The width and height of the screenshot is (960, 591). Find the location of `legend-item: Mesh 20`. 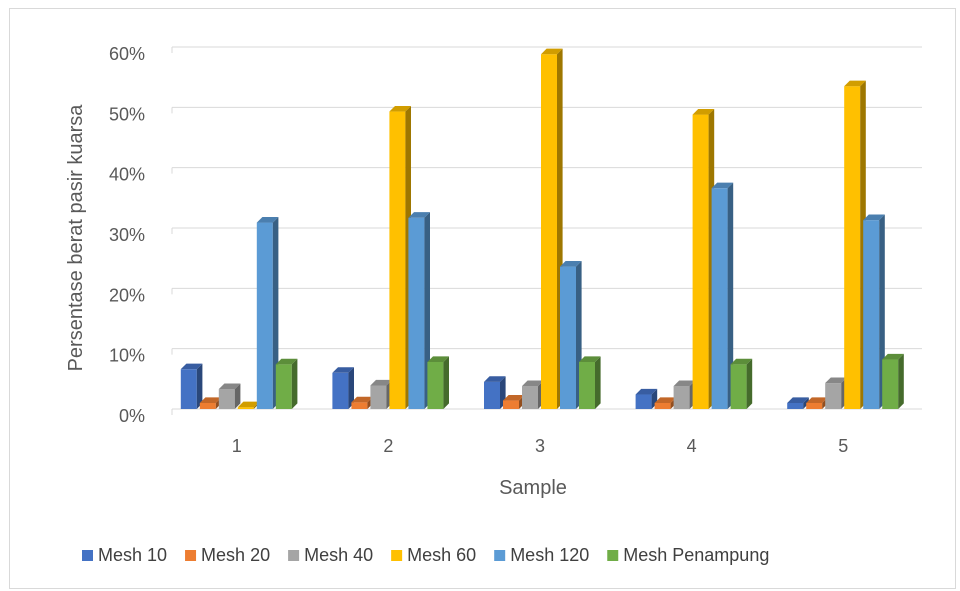

legend-item: Mesh 20 is located at coordinates (227, 555).